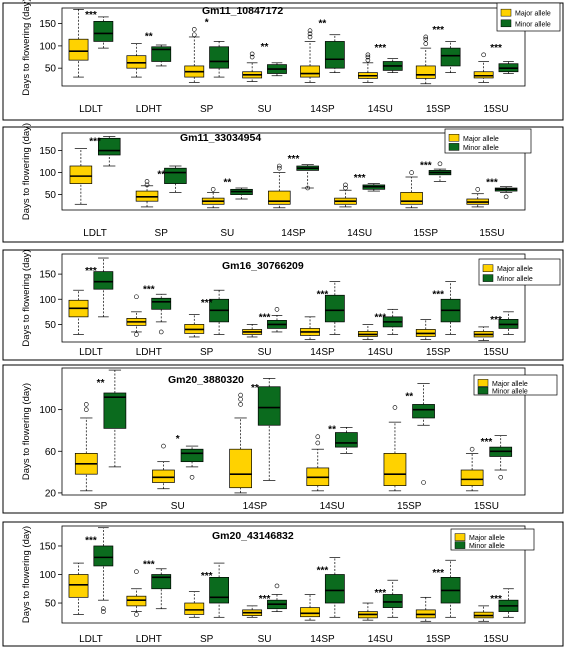 This screenshot has width=567, height=649. Describe the element at coordinates (91, 307) in the screenshot. I see `category-group: *** LDLT` at that location.